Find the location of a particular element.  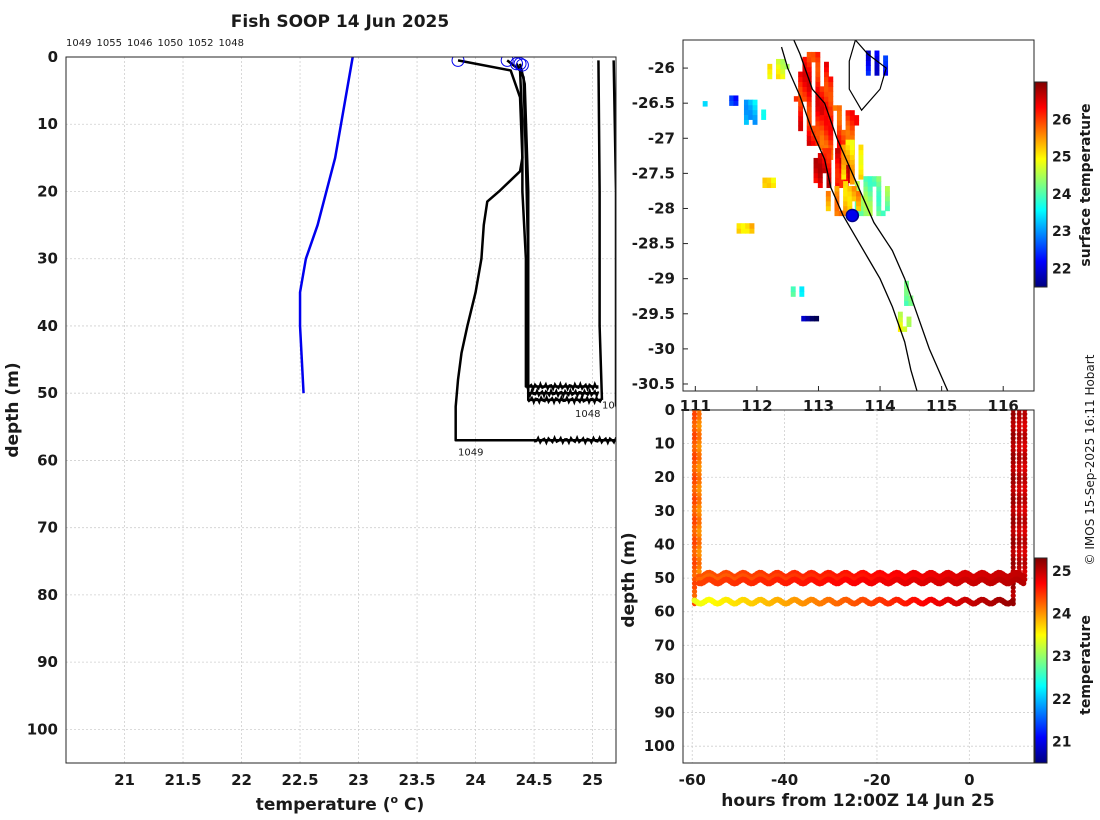

profile-ytick-label: 60 is located at coordinates (47, 460).